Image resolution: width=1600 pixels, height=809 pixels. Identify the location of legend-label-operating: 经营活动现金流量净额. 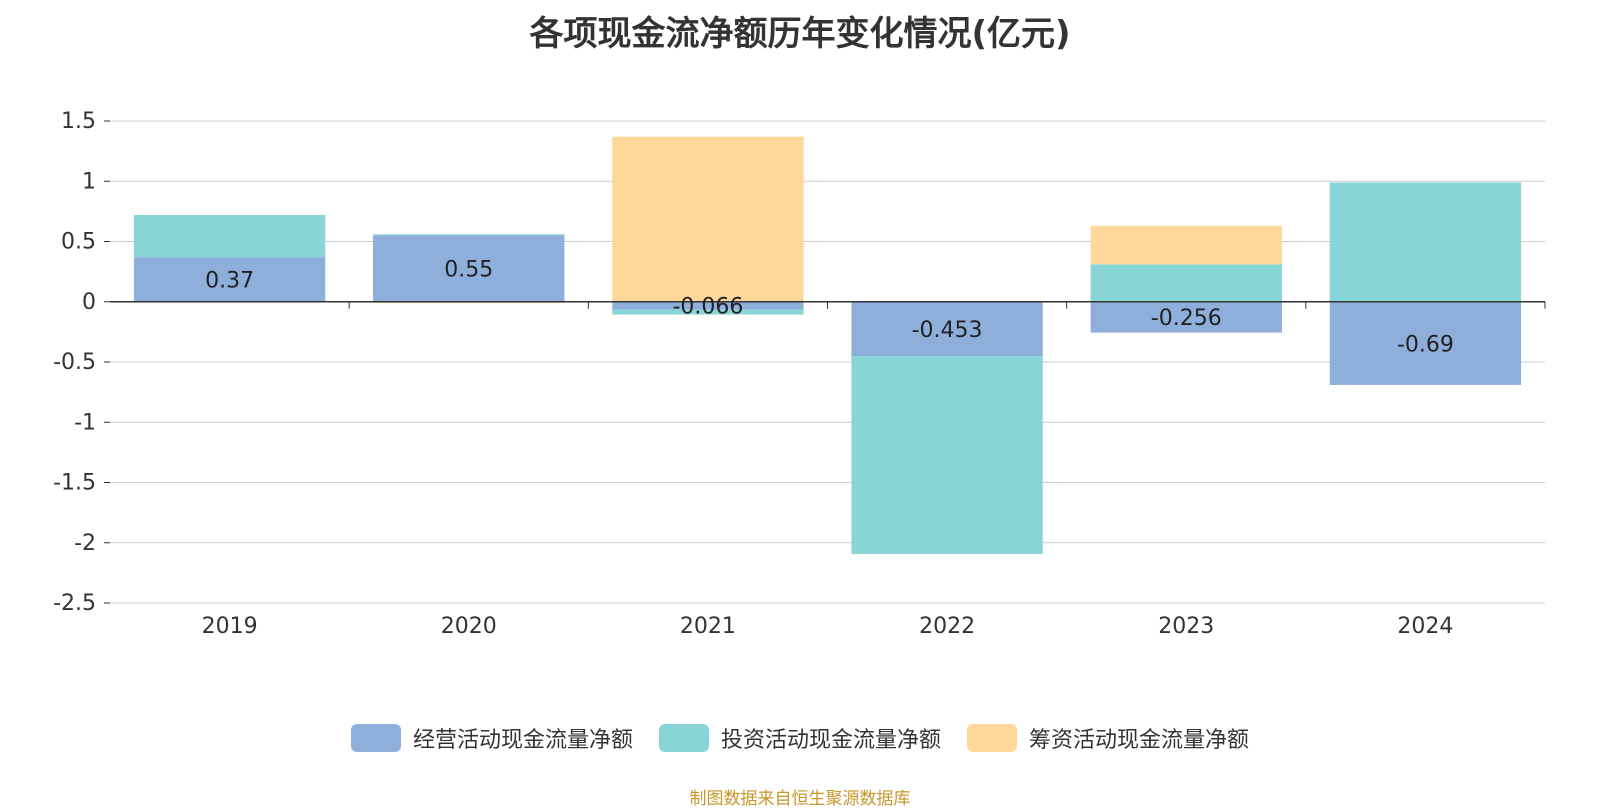
(522, 740).